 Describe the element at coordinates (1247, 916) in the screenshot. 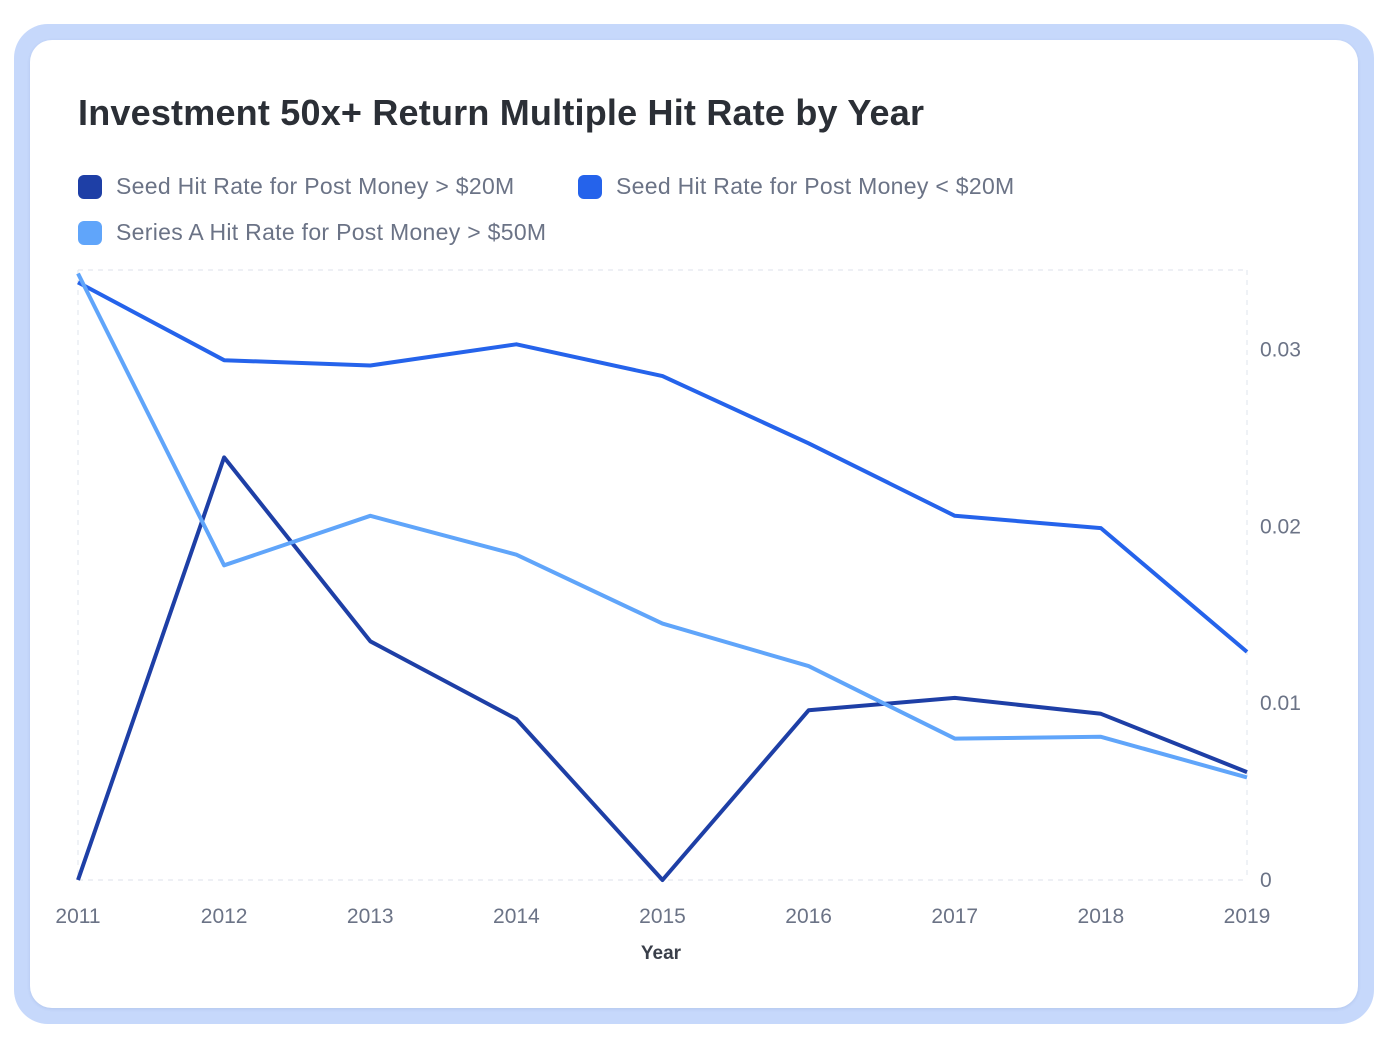

I see `x-tick-label-2019: 2019` at that location.